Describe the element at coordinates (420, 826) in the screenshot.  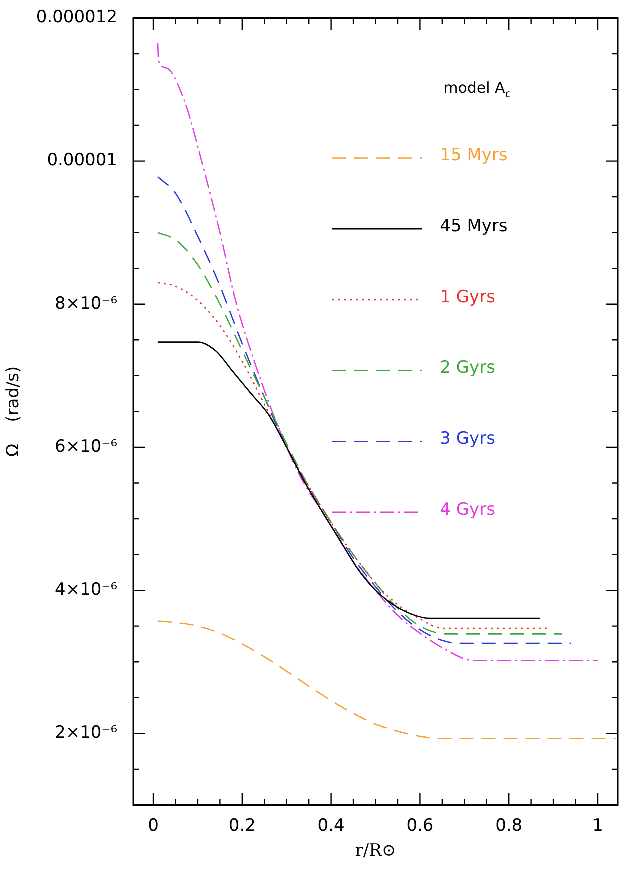
I see `x-tick-label: 0.6` at that location.